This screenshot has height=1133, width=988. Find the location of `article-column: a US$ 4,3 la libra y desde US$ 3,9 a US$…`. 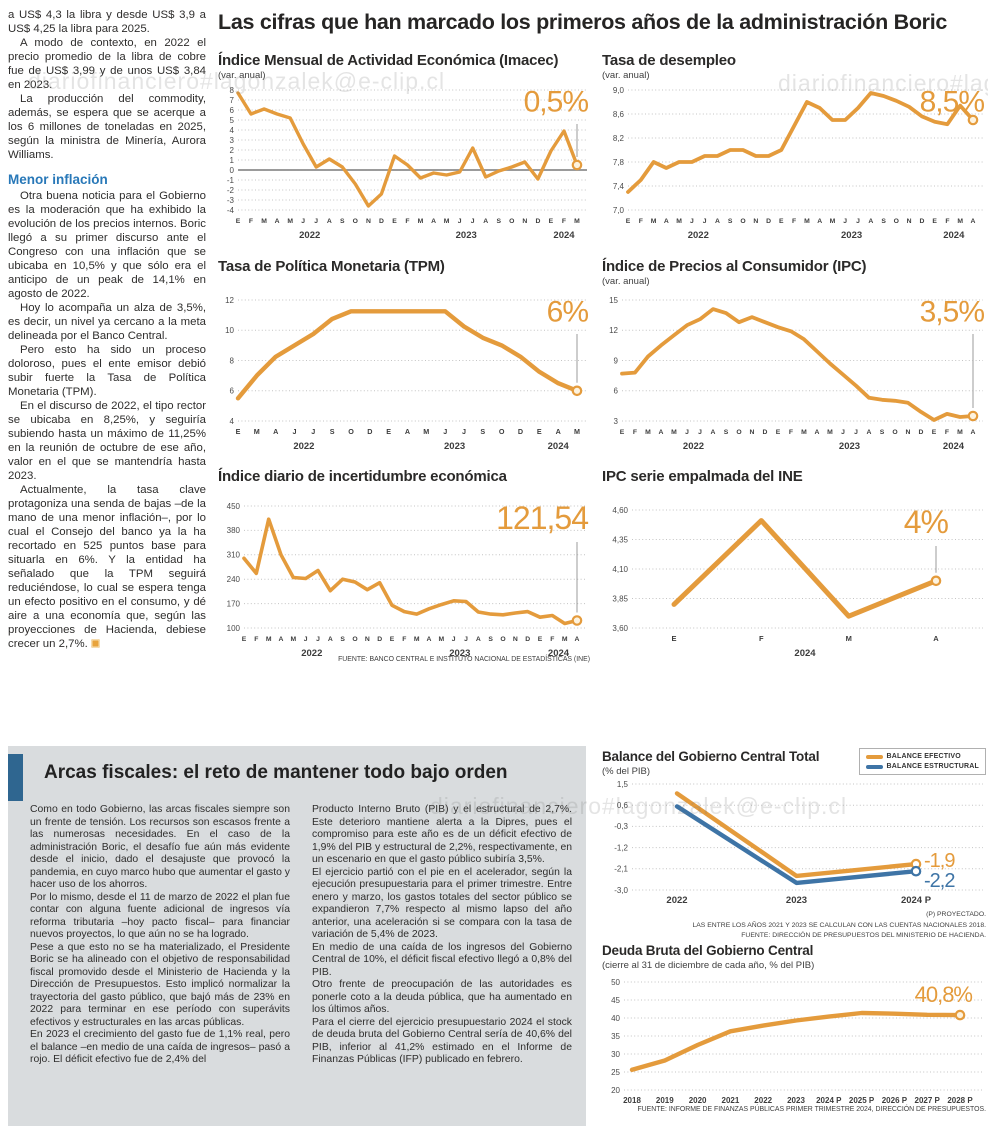

article-column: a US$ 4,3 la libra y desde US$ 3,9 a US$… is located at coordinates (107, 329).